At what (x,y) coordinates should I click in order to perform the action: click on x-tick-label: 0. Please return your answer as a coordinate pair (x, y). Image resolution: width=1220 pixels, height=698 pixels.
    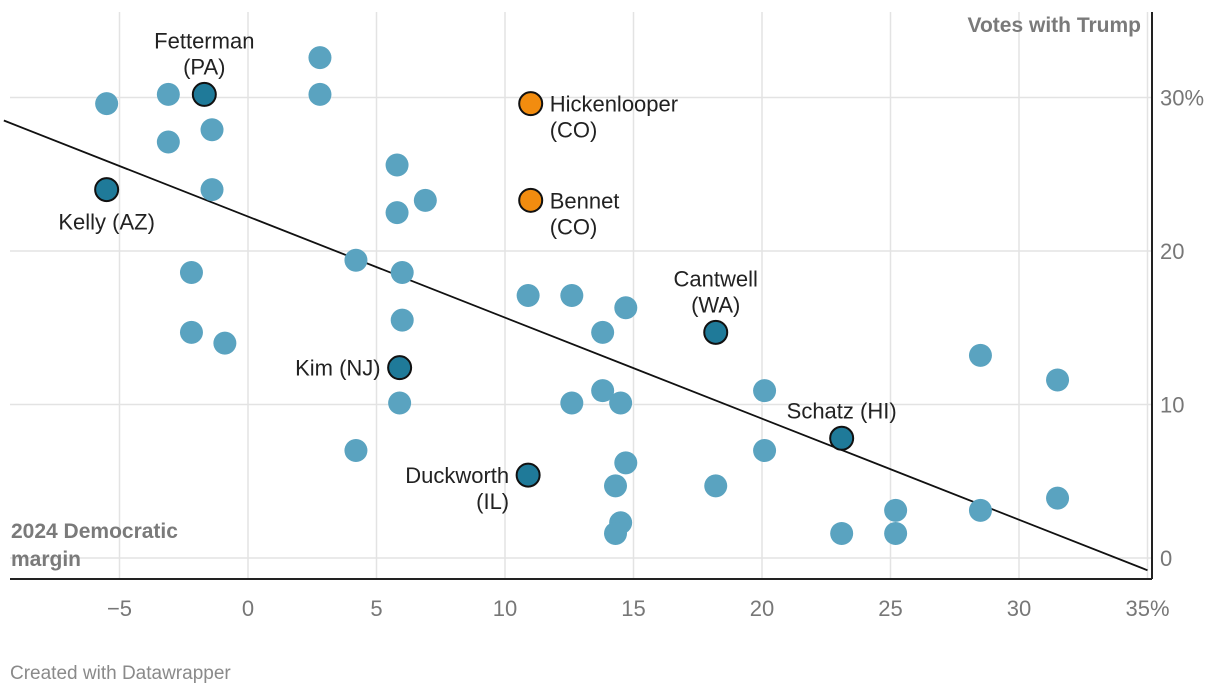
    Looking at the image, I should click on (248, 608).